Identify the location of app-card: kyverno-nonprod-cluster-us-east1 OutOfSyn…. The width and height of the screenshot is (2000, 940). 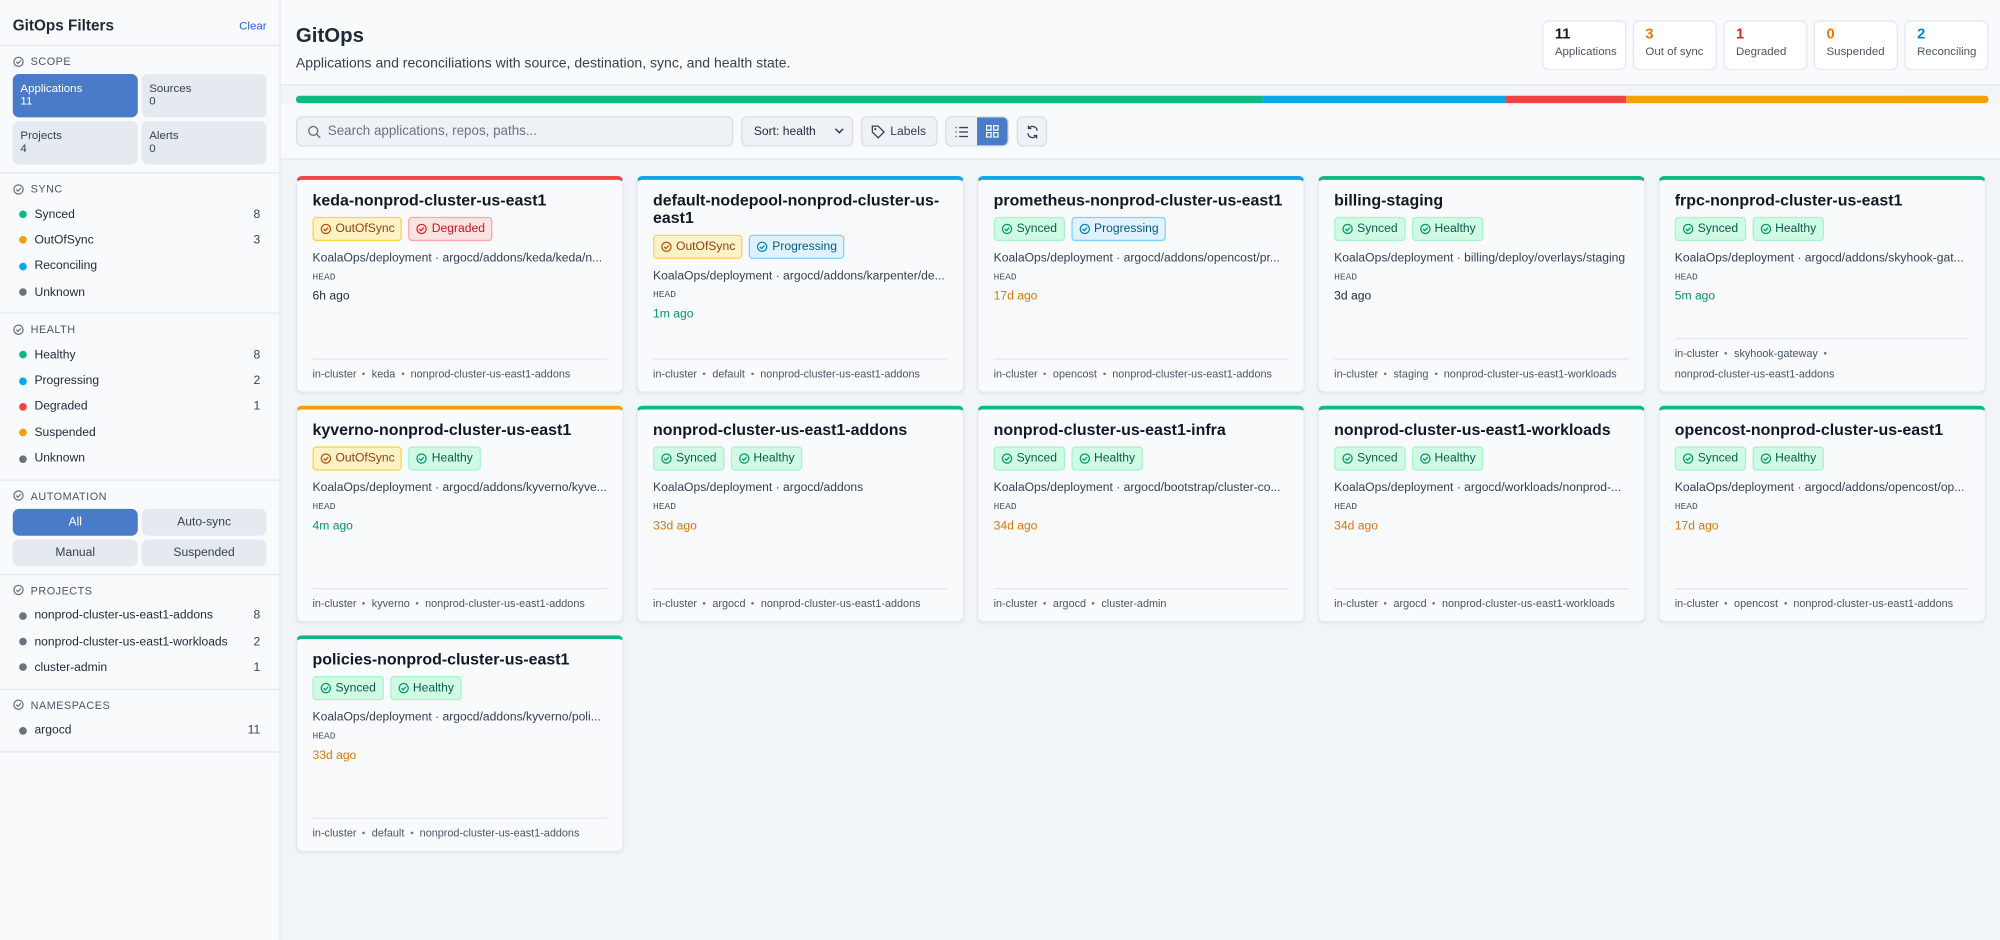
(459, 514).